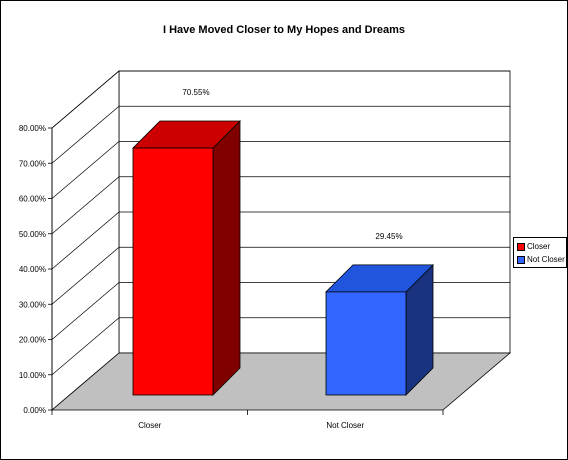 This screenshot has width=568, height=460. Describe the element at coordinates (32, 128) in the screenshot. I see `y-tick-label: 80.00%` at that location.